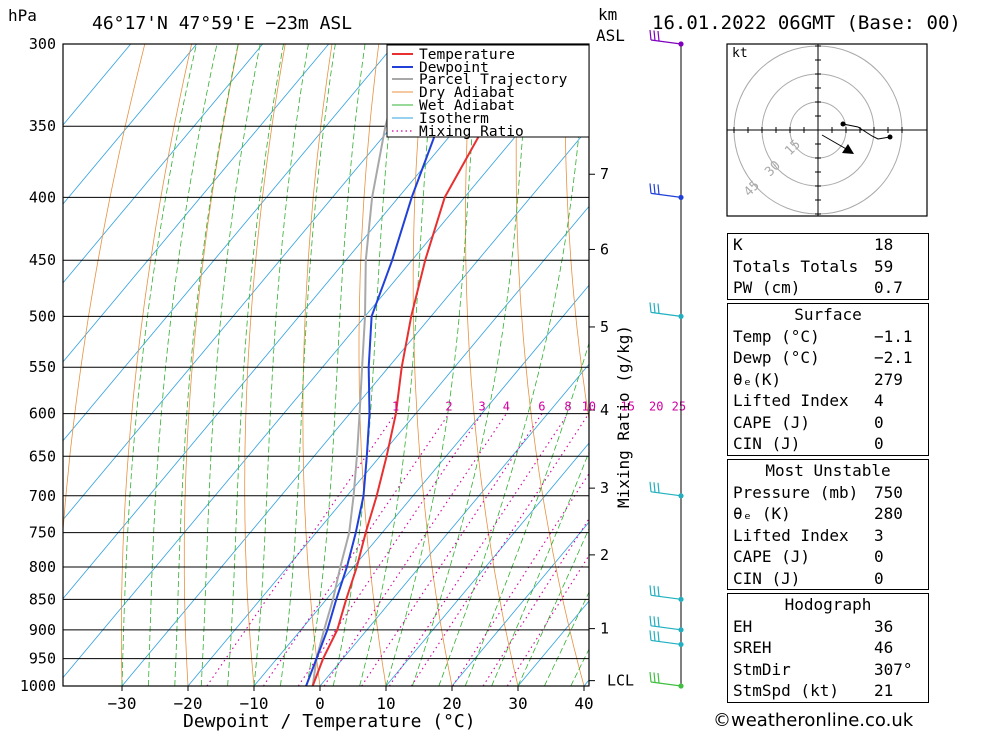 This screenshot has width=1000, height=733. What do you see at coordinates (828, 358) in the screenshot?
I see `table-row: Dewp (°C) −2.1` at bounding box center [828, 358].